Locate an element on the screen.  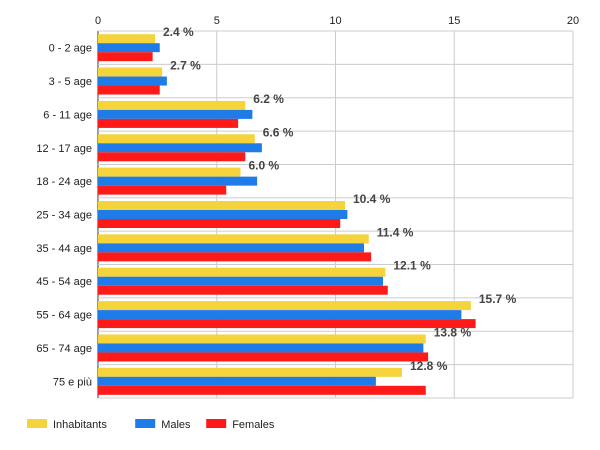
category-label: 55 - 64 age is located at coordinates (64, 316).